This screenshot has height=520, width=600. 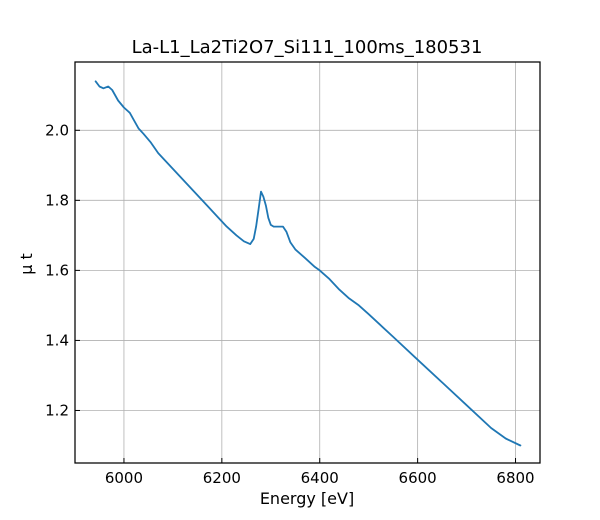 What do you see at coordinates (515, 478) in the screenshot?
I see `x-tick-label: 6800` at bounding box center [515, 478].